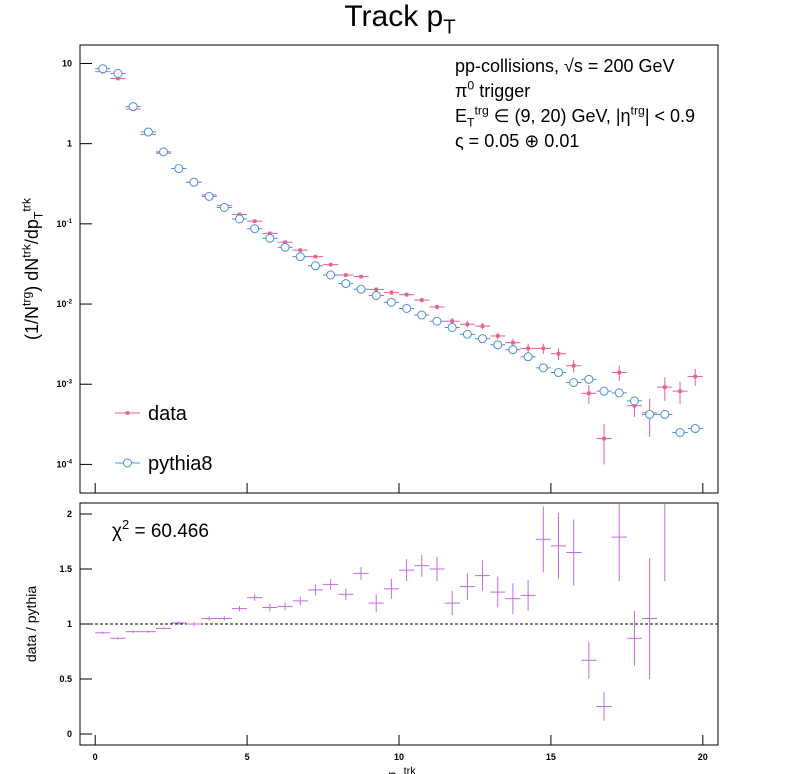  What do you see at coordinates (70, 301) in the screenshot?
I see `text-part: -2` at bounding box center [70, 301].